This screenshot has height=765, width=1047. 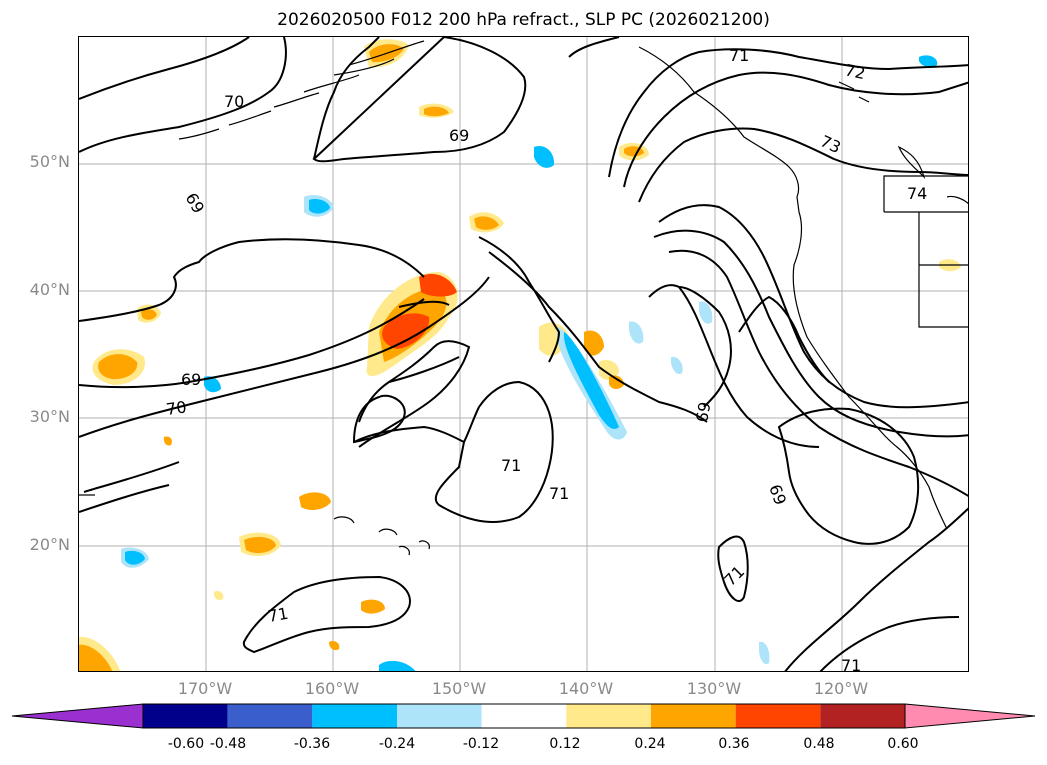 I want to click on lat-label-20n: 20°N, so click(x=49, y=544).